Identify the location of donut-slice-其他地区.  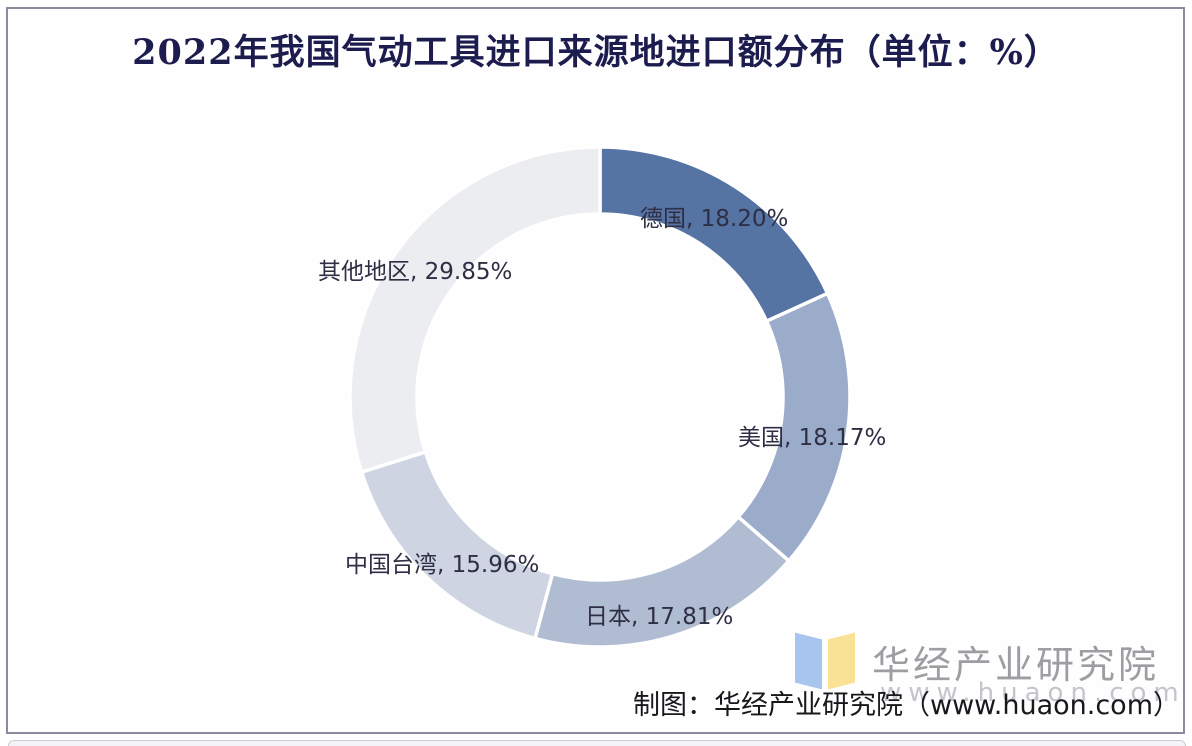
(475, 310).